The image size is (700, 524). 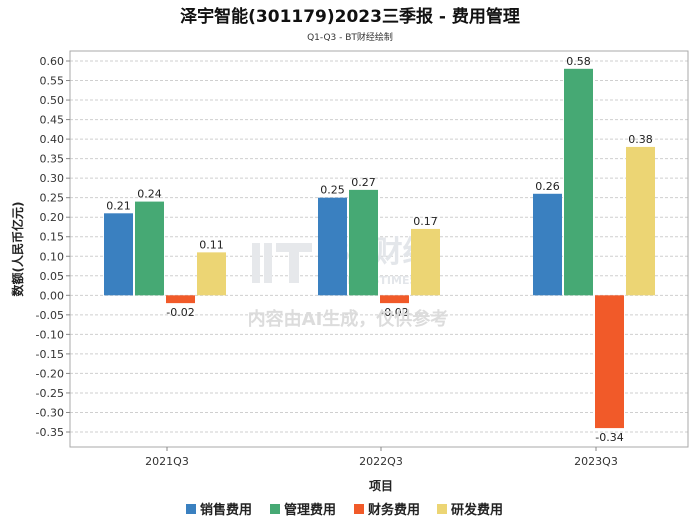 I want to click on legend-label: 研发费用, so click(x=477, y=510).